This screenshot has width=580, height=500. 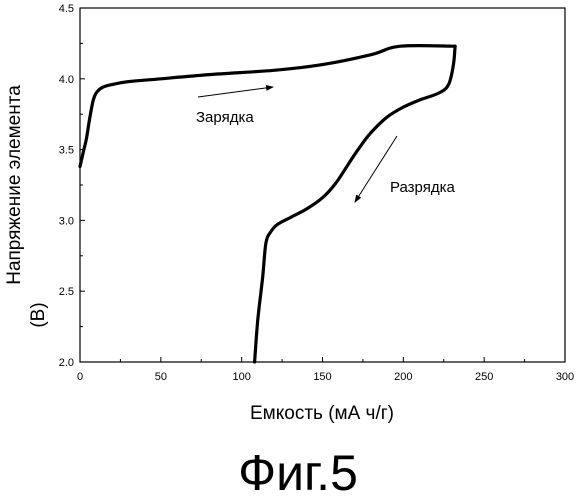 What do you see at coordinates (66, 9) in the screenshot?
I see `y-tick-label: 4.5` at bounding box center [66, 9].